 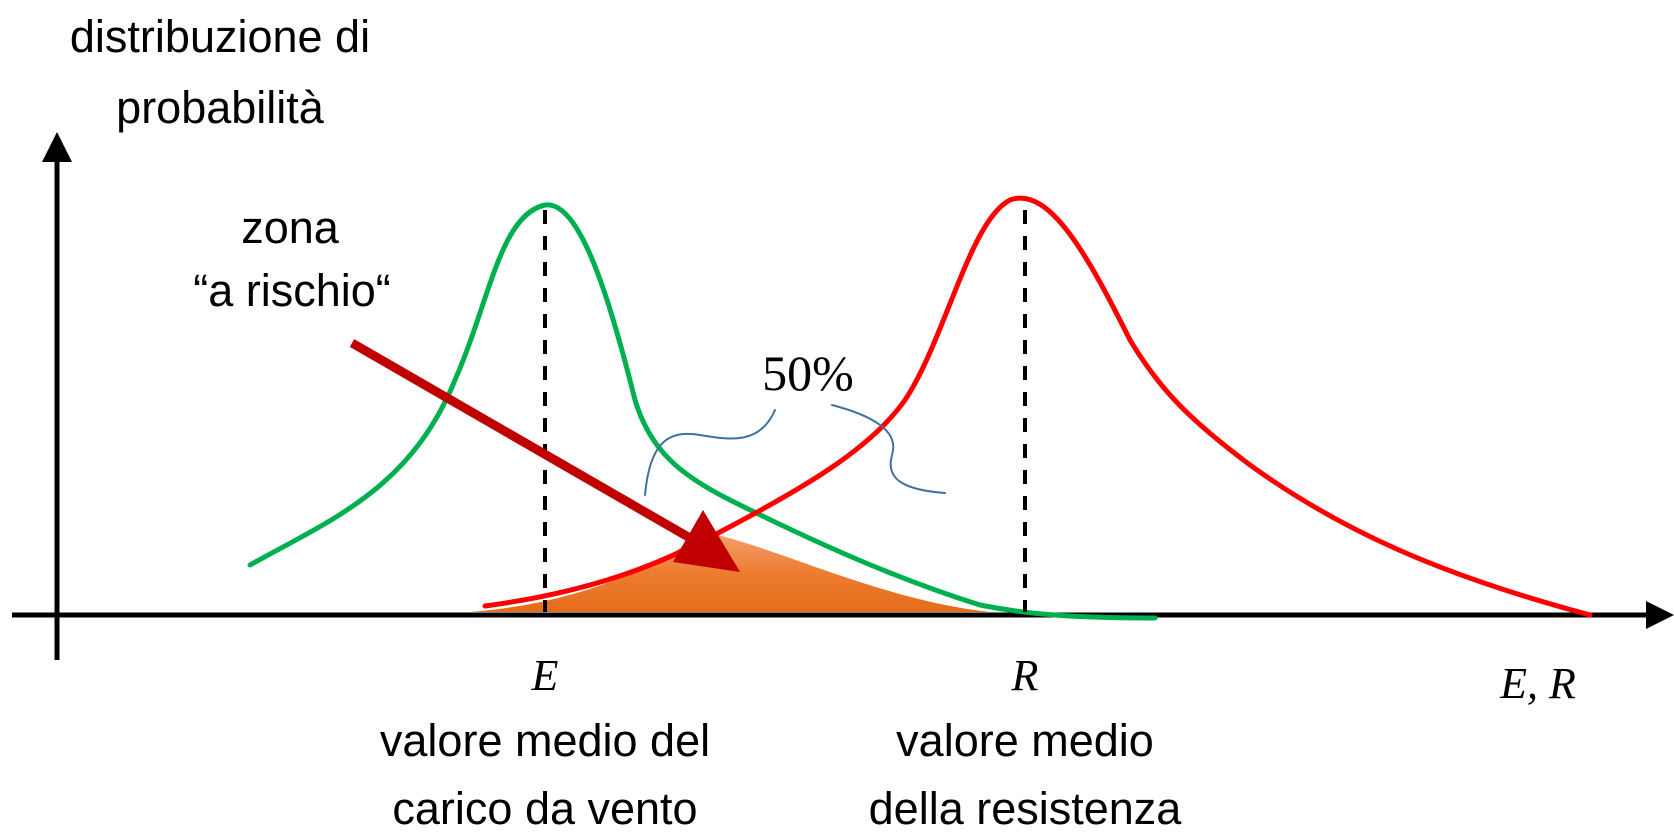 I want to click on mean-load-caption-line1: valore medio del, so click(x=545, y=740).